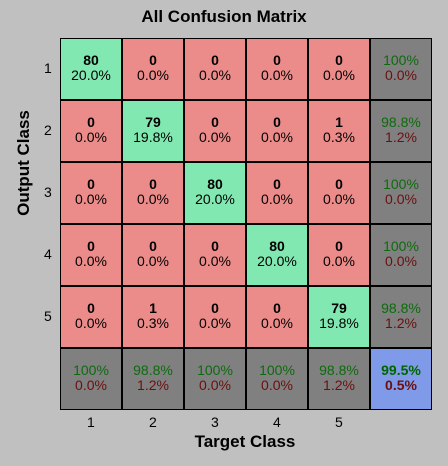 This screenshot has width=448, height=466. I want to click on cell-percent: 20.0%, so click(91, 75).